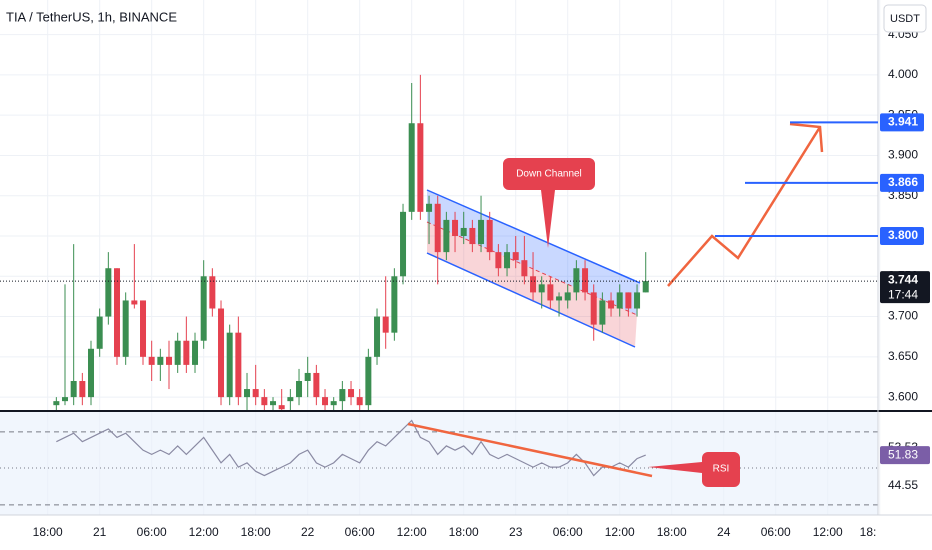 The height and width of the screenshot is (550, 932). I want to click on y-tick-label: 4.000, so click(903, 74).